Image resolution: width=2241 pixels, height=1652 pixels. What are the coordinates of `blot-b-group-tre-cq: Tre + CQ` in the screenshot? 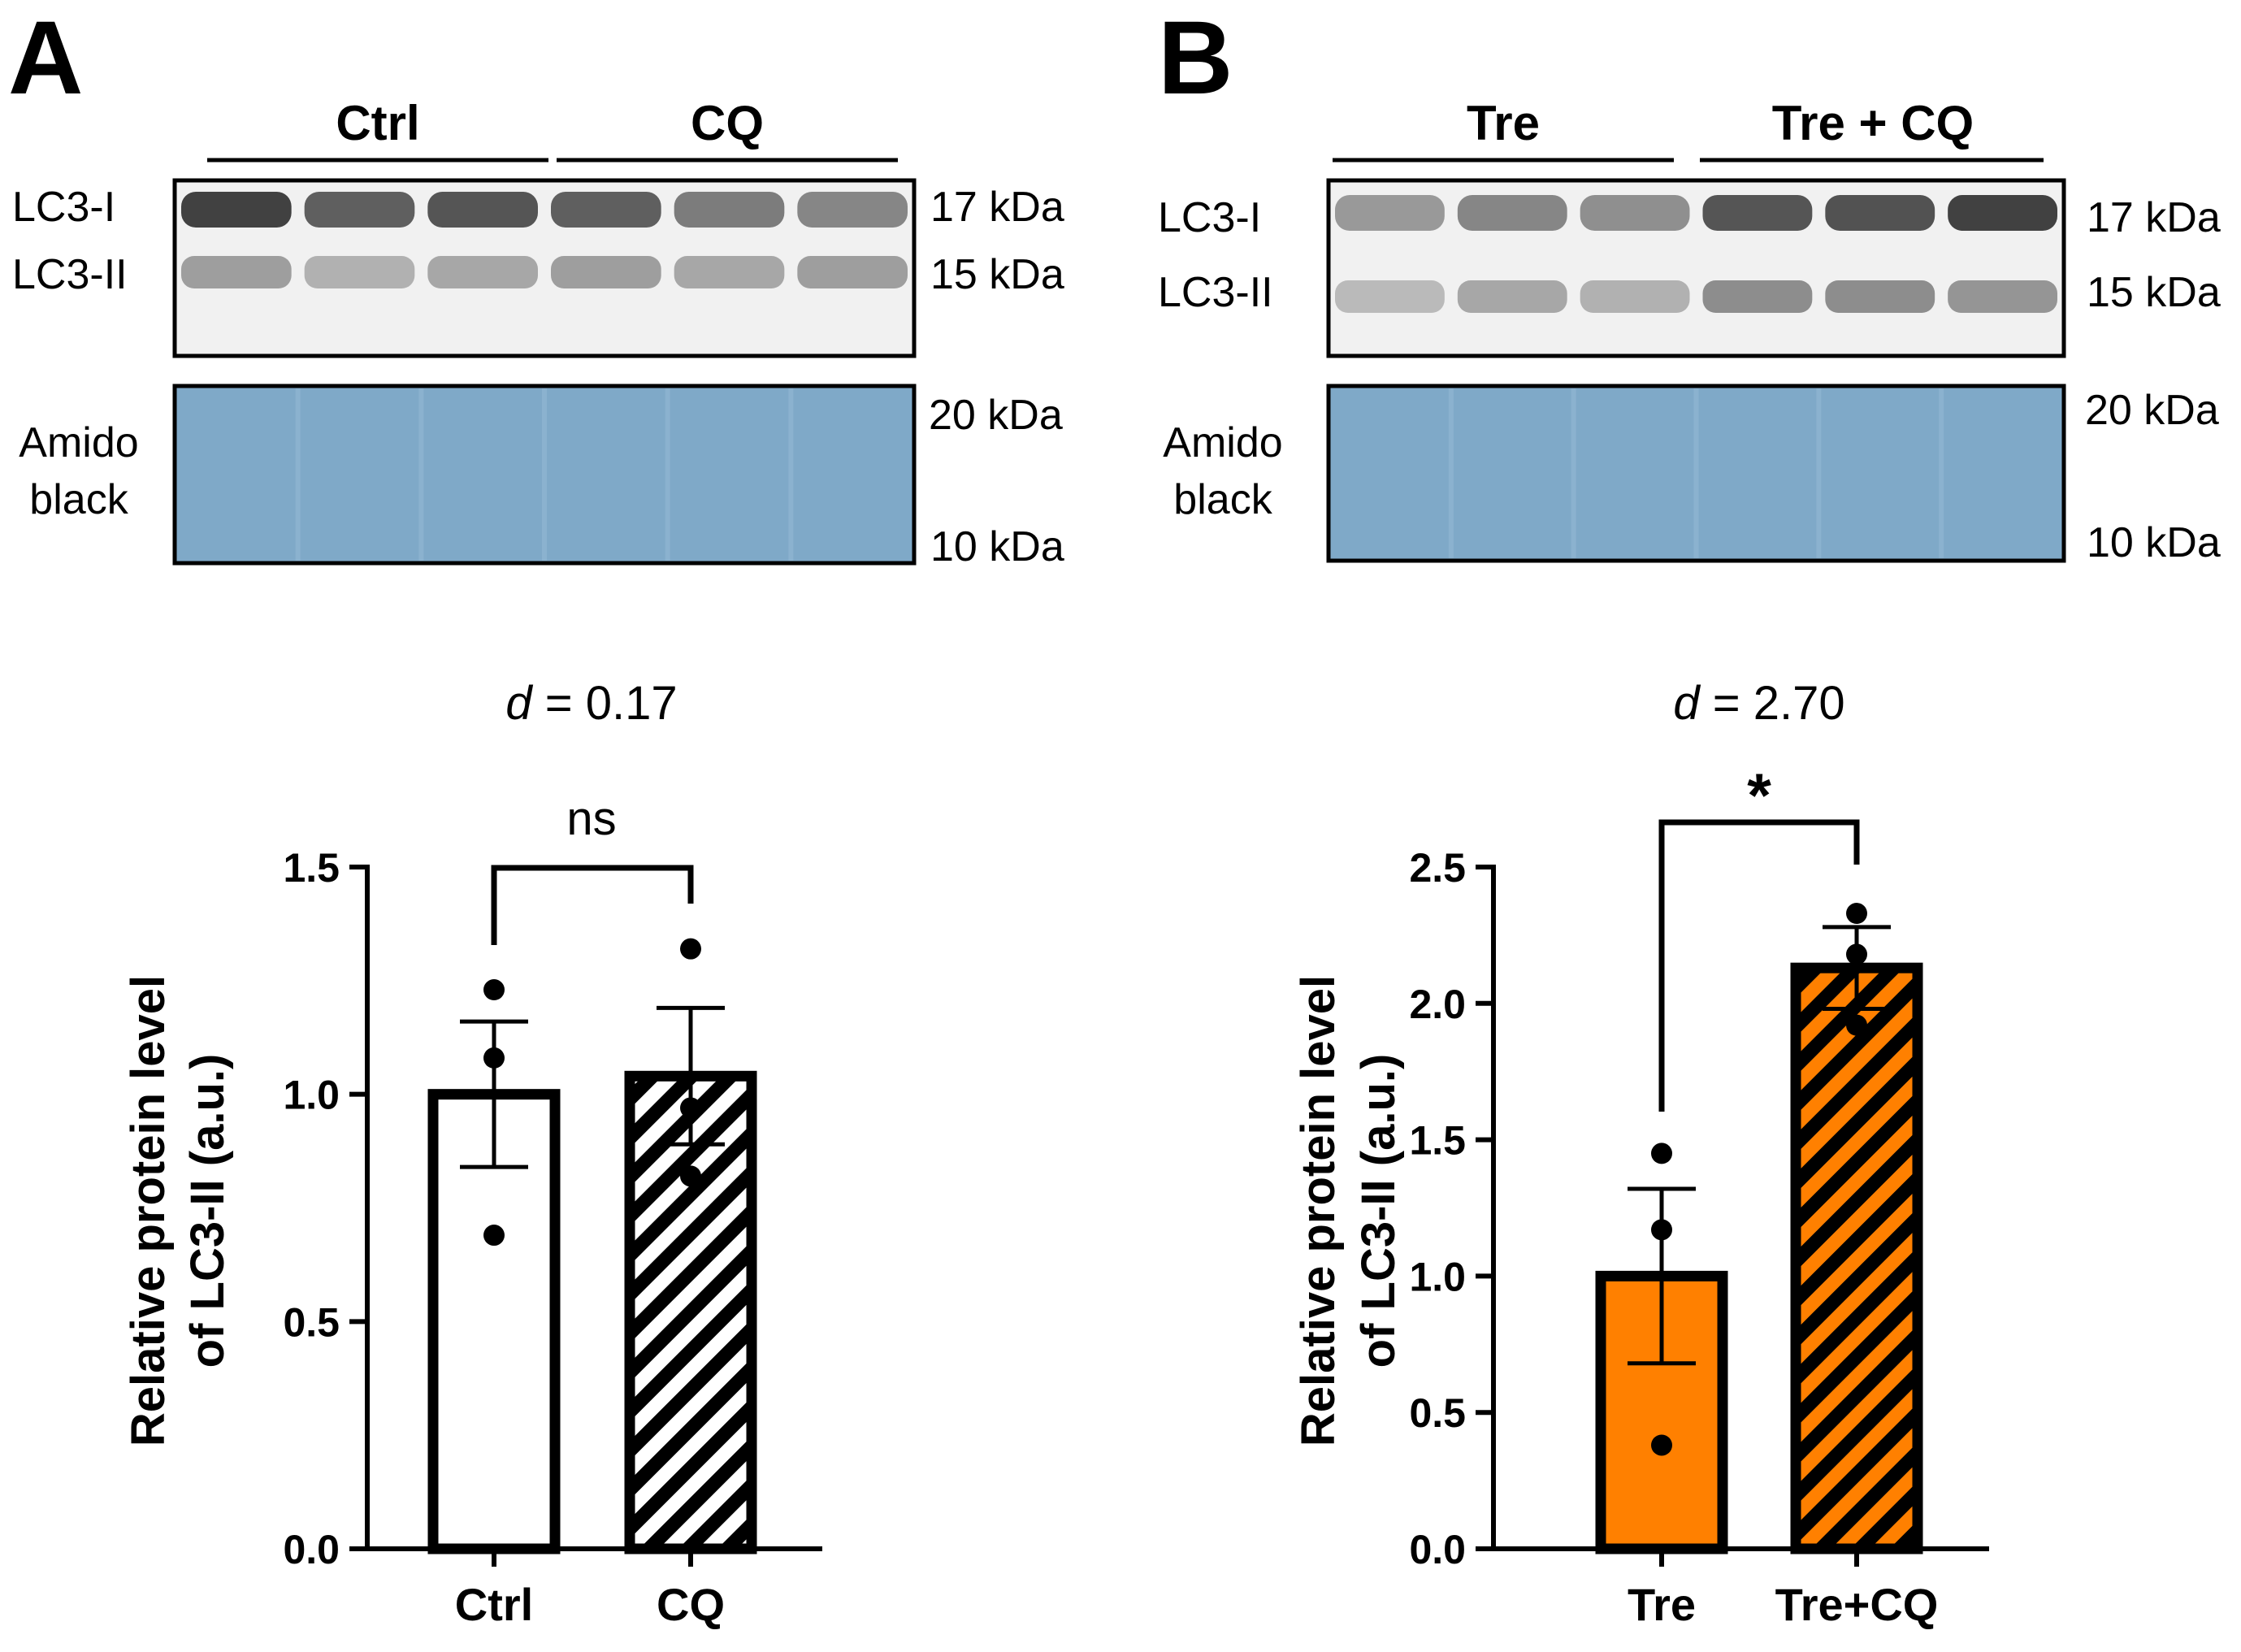 It's located at (1873, 123).